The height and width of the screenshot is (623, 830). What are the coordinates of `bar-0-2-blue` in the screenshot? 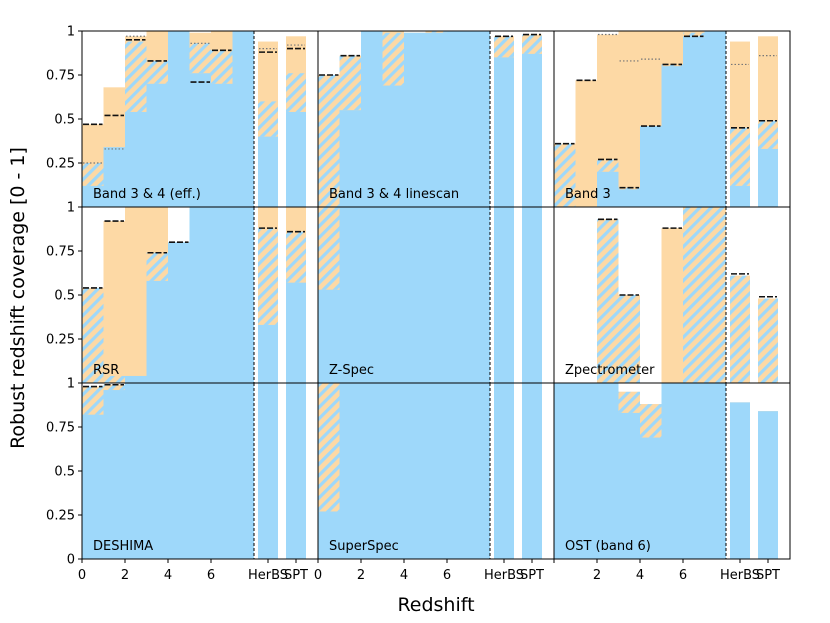 It's located at (136, 159).